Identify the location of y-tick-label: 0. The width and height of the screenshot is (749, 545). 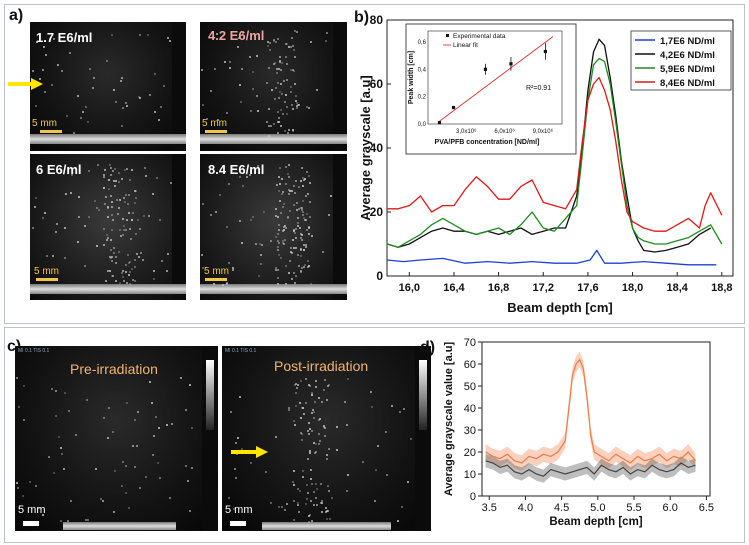
(379, 276).